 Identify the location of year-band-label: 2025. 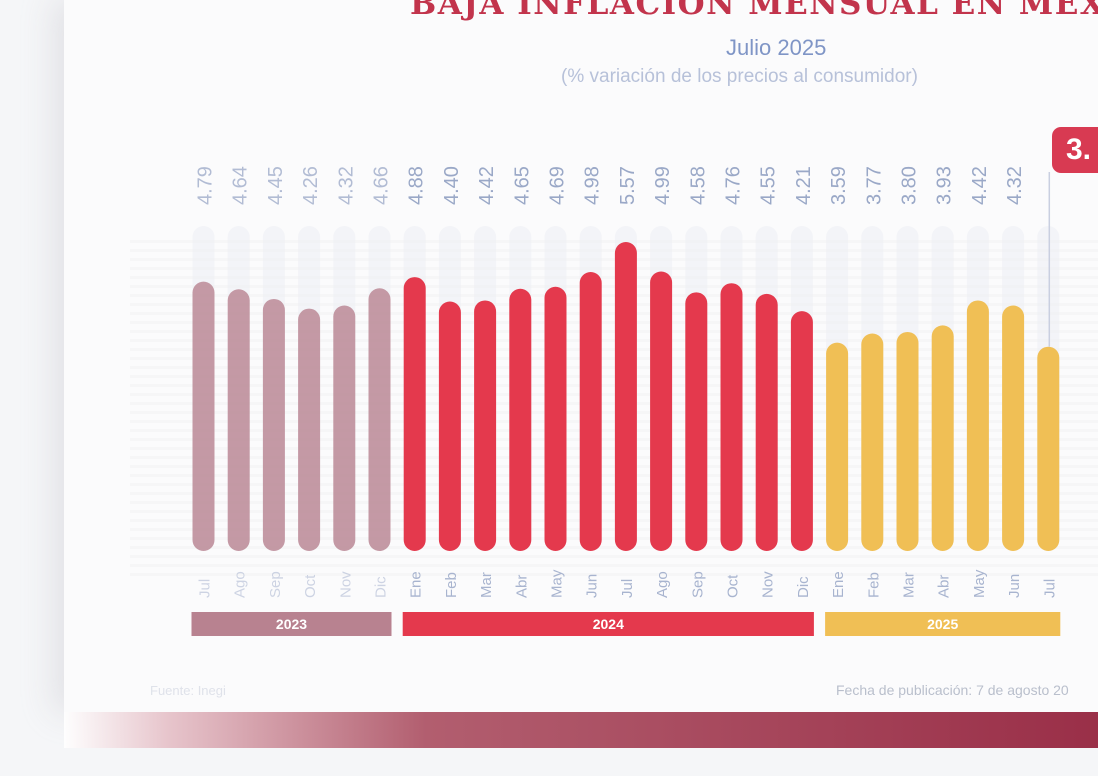
(942, 624).